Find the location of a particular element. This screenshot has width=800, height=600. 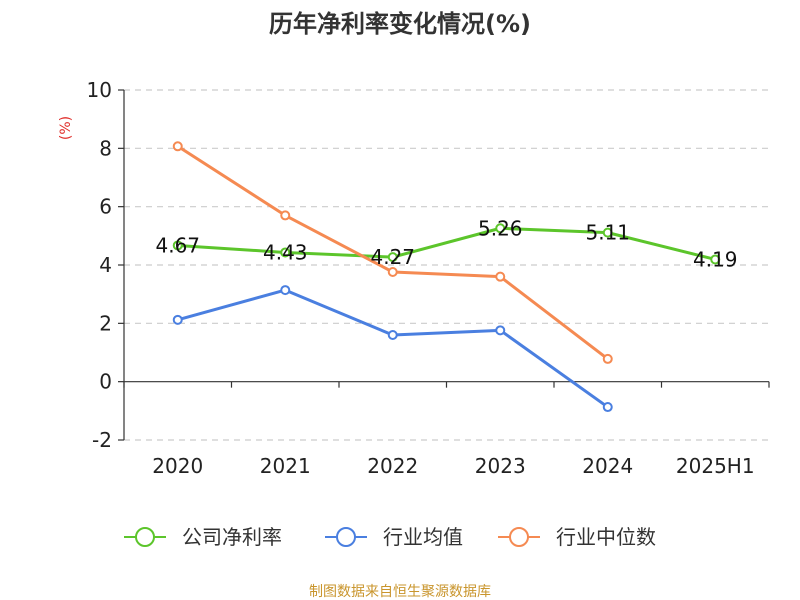

legend-item-0: 公司净利率 is located at coordinates (203, 537).